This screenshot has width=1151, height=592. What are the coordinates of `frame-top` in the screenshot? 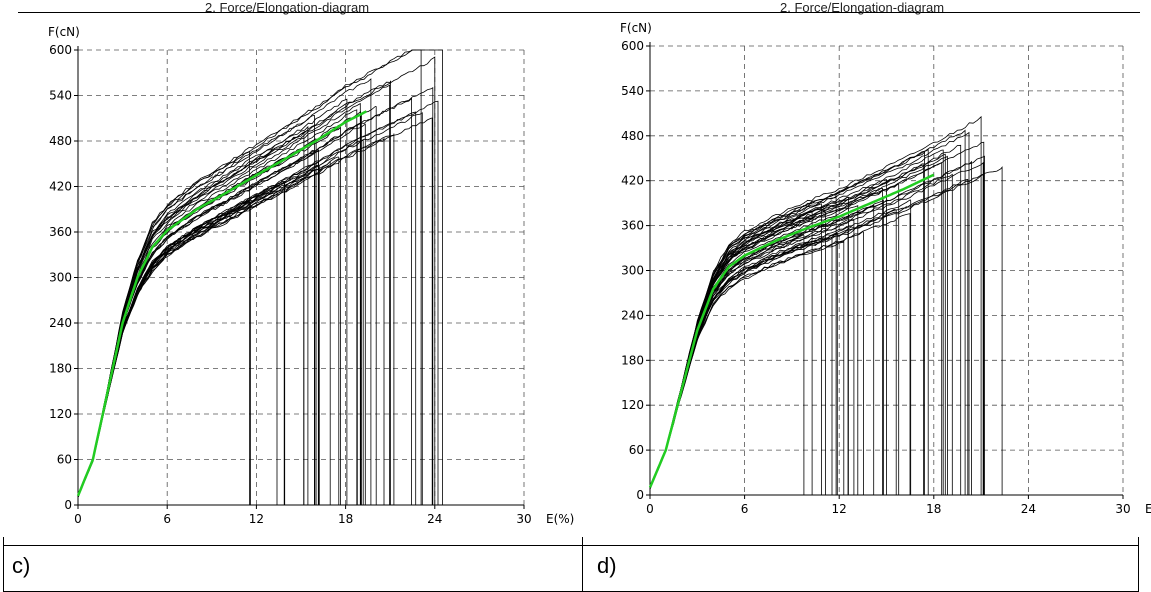 It's located at (579, 12).